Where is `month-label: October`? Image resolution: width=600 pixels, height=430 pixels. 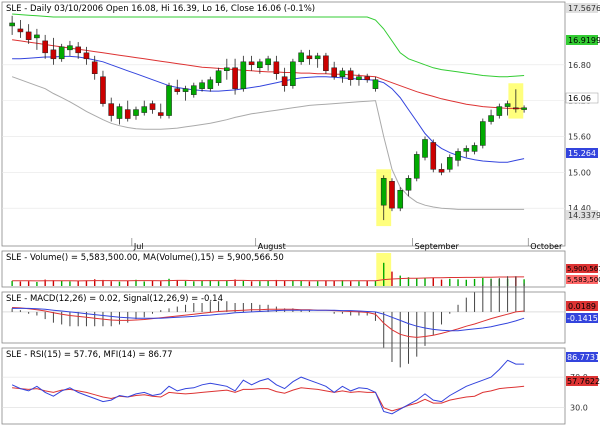
month-label: October is located at coordinates (546, 246).